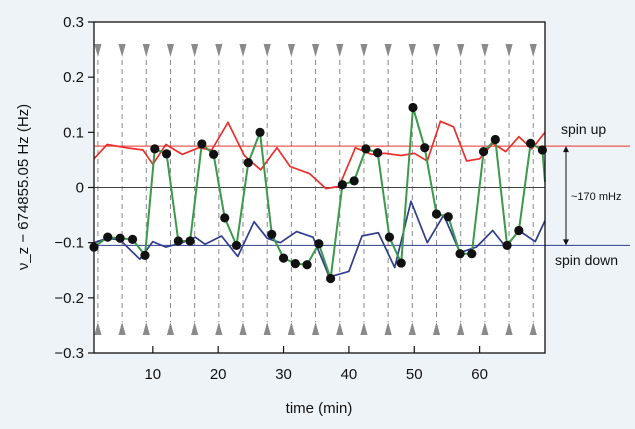 Image resolution: width=635 pixels, height=429 pixels. What do you see at coordinates (73, 22) in the screenshot?
I see `y-tick-label: 0.3` at bounding box center [73, 22].